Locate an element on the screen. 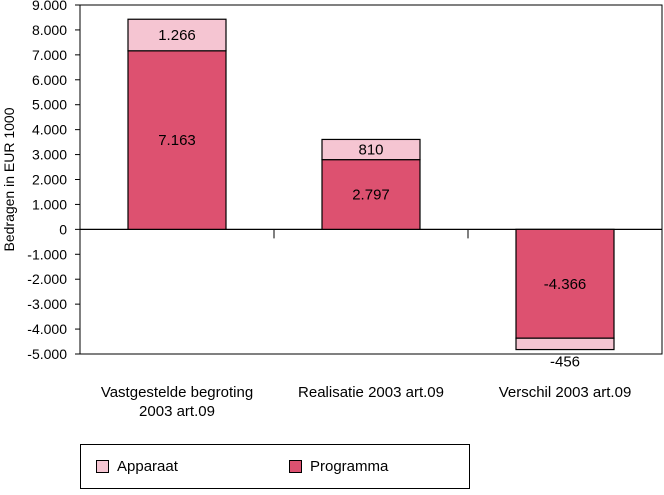 Image resolution: width=664 pixels, height=495 pixels. data-label-apparaat: -456 is located at coordinates (565, 362).